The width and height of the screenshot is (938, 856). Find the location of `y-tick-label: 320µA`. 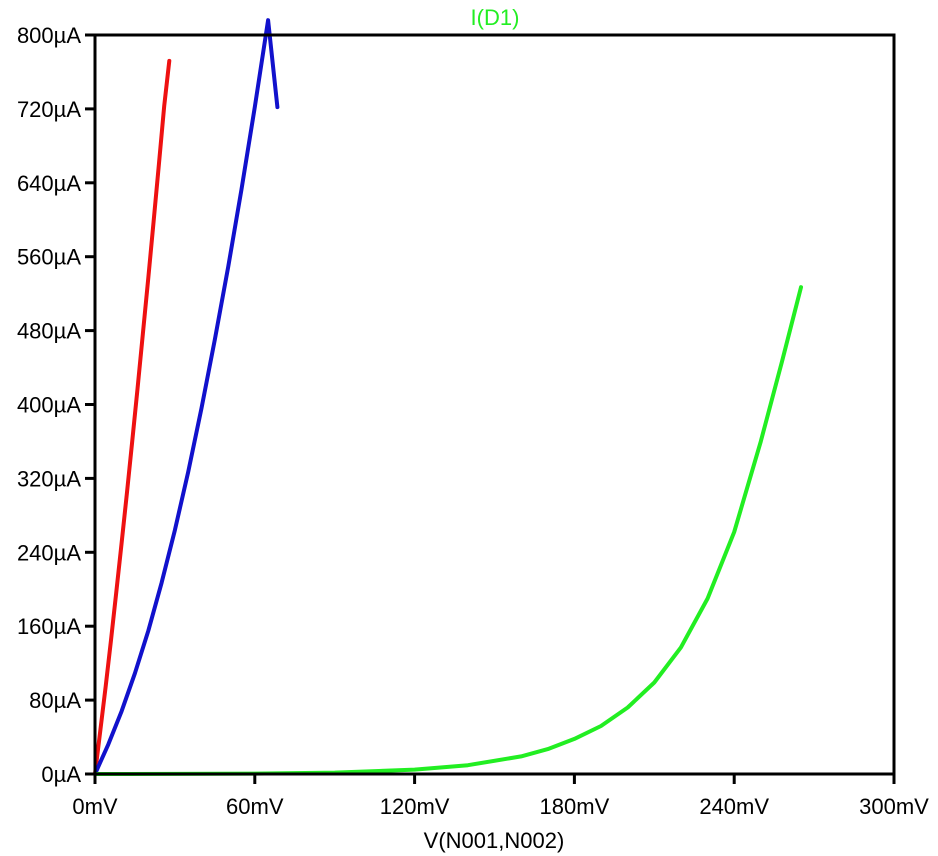

y-tick-label: 320µA is located at coordinates (49, 478).